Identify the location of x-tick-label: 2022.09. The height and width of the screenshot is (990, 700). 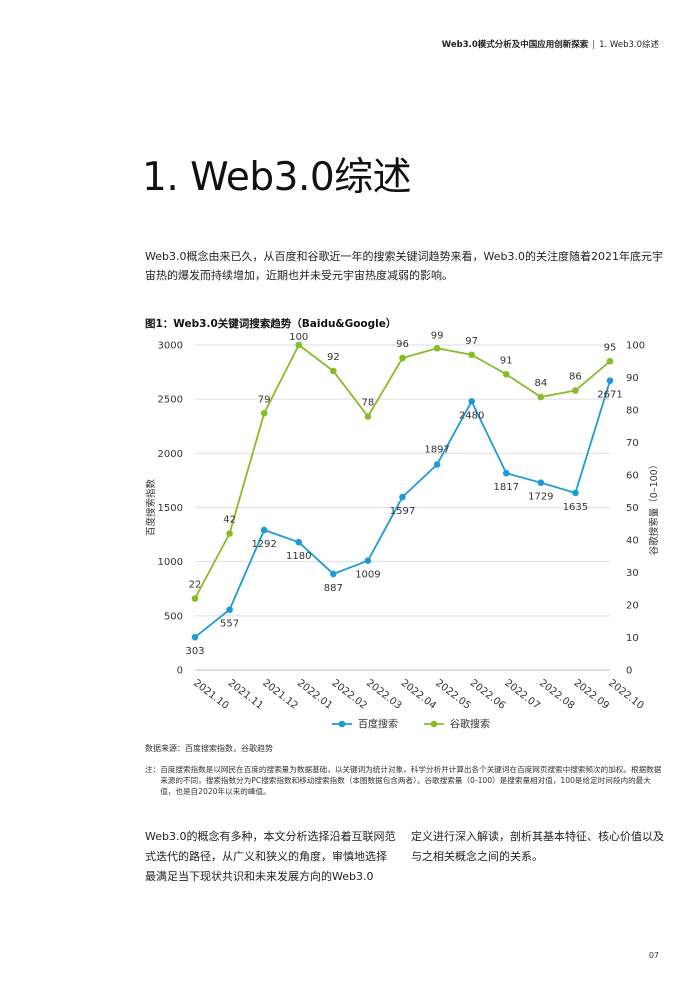
(591, 695).